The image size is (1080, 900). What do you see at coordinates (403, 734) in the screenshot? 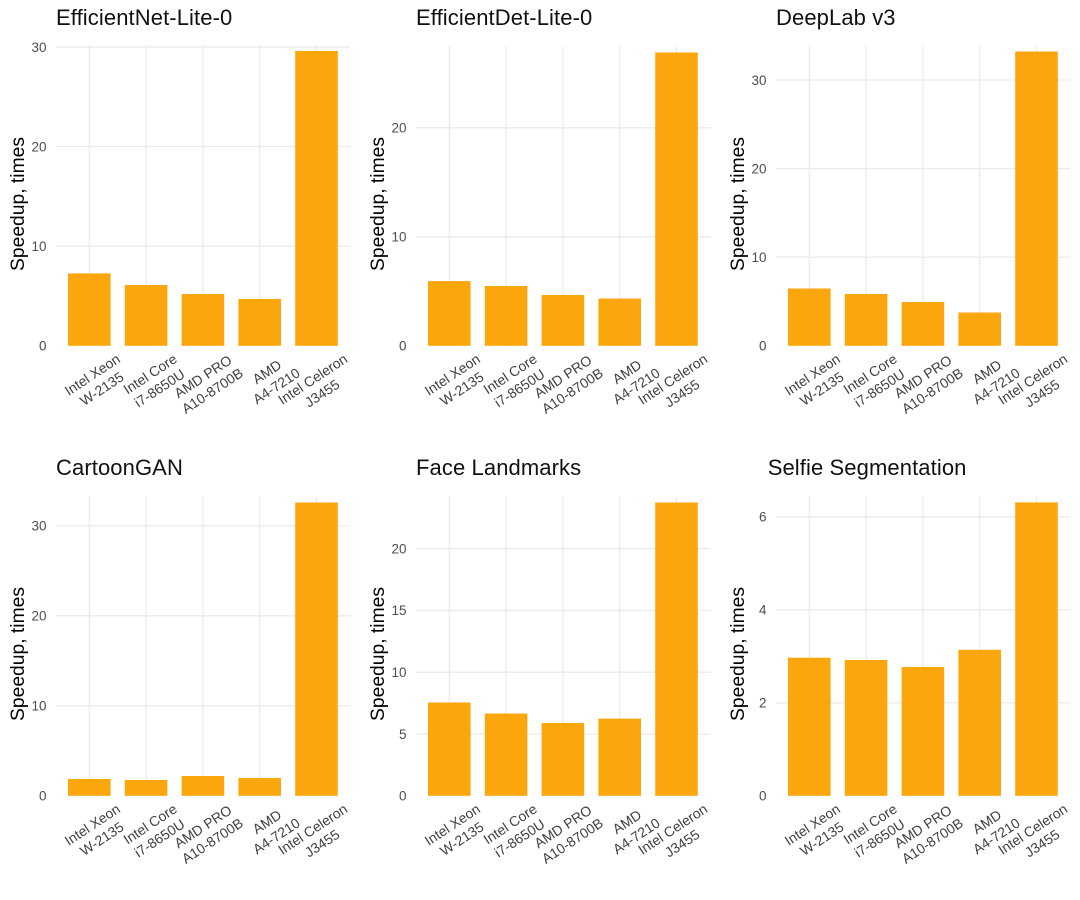
I see `svg-text: 5` at bounding box center [403, 734].